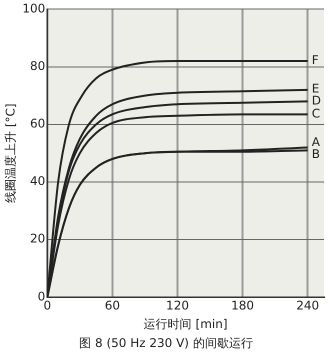  What do you see at coordinates (315, 60) in the screenshot?
I see `series-label: F` at bounding box center [315, 60].